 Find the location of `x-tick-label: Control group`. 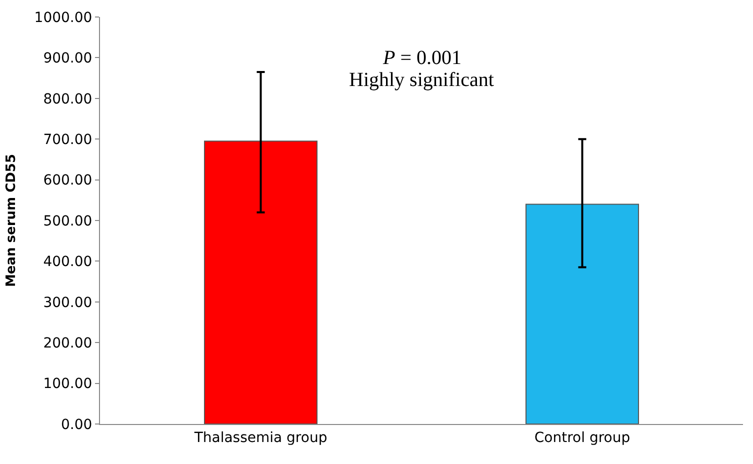

x-tick-label: Control group is located at coordinates (582, 438).